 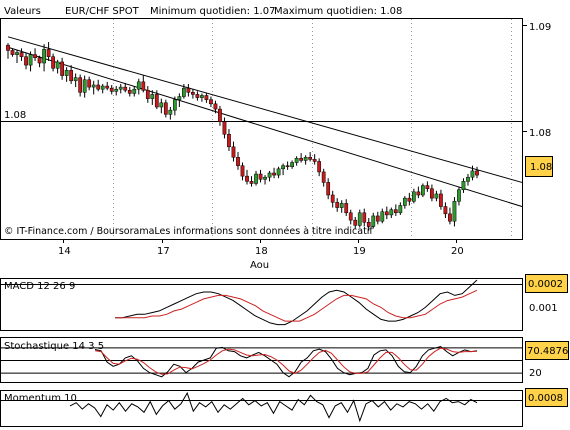 I want to click on stochastic-title: Stochastique 14 3 5, so click(x=54, y=346).